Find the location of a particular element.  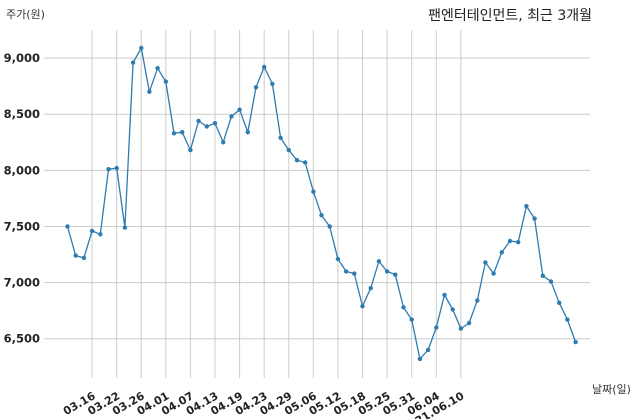

x-axis-label: 날짜(일) is located at coordinates (611, 389).